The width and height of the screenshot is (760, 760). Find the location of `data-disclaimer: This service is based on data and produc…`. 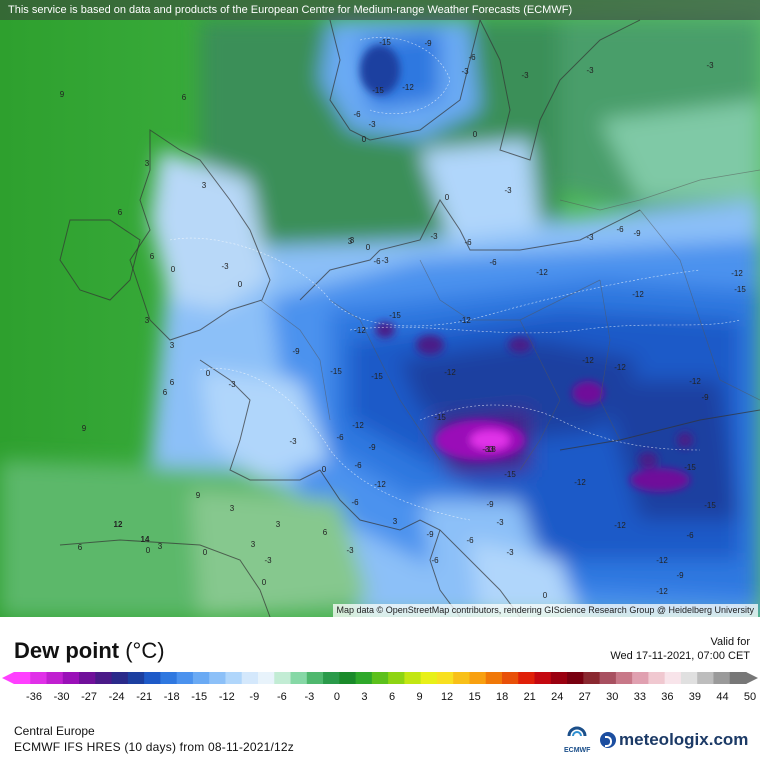

data-disclaimer: This service is based on data and produc… is located at coordinates (380, 10).